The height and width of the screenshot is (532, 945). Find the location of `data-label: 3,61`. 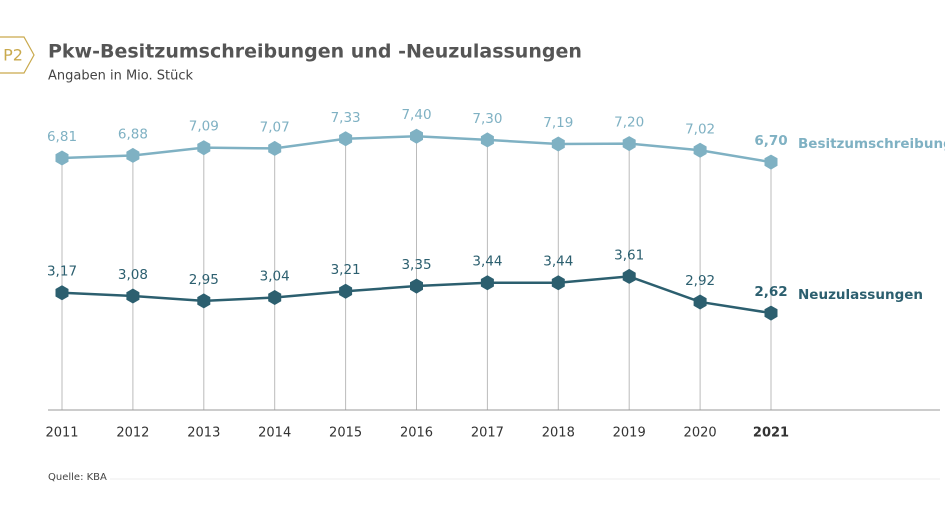

data-label: 3,61 is located at coordinates (629, 255).